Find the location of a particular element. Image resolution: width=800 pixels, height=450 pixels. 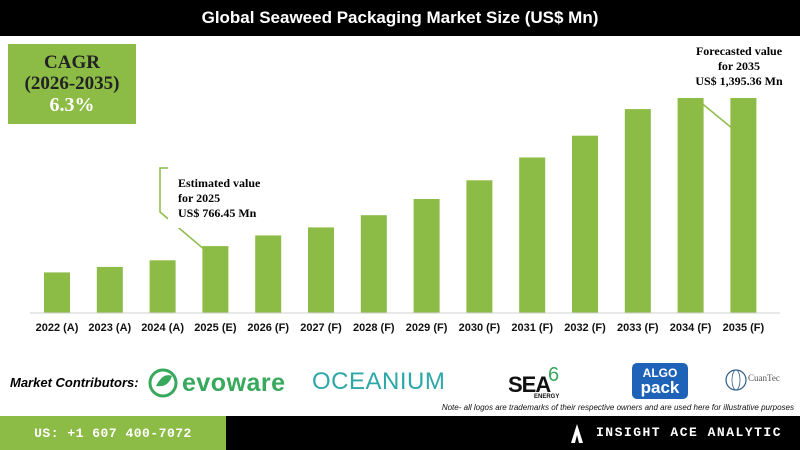

market-contributors-label: Market Contributors: is located at coordinates (74, 382).